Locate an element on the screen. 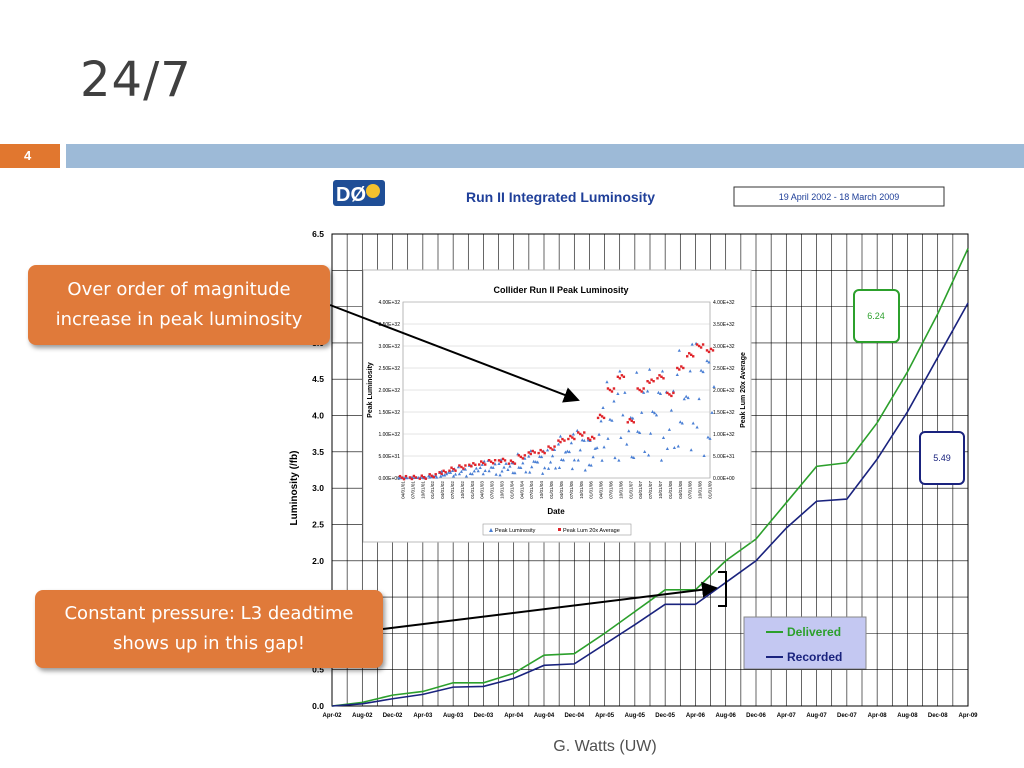  main-y-tick-label: 3.0 is located at coordinates (318, 488).